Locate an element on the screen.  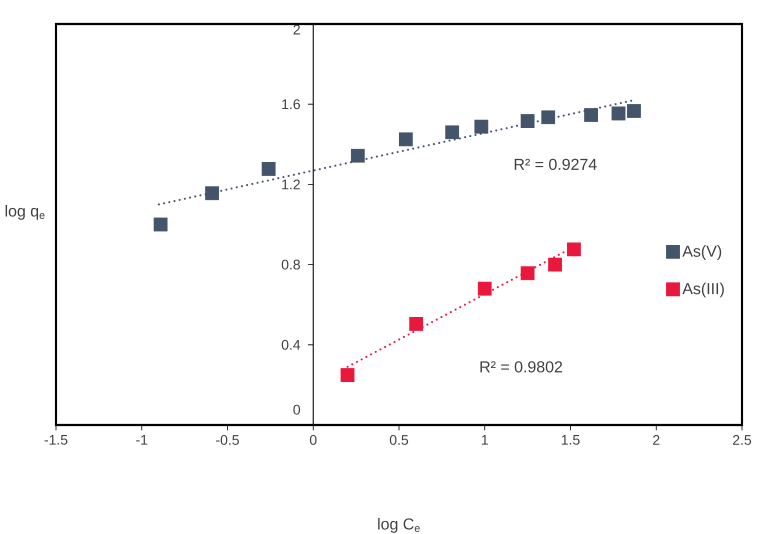
y-tick-label: 0.4 is located at coordinates (291, 345).